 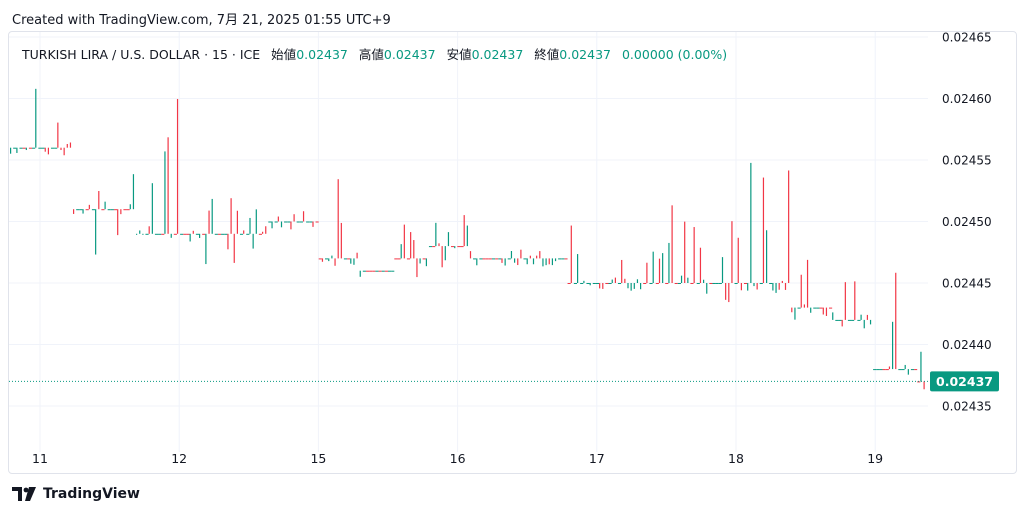 I want to click on x-tick-label: 16, so click(x=458, y=458).